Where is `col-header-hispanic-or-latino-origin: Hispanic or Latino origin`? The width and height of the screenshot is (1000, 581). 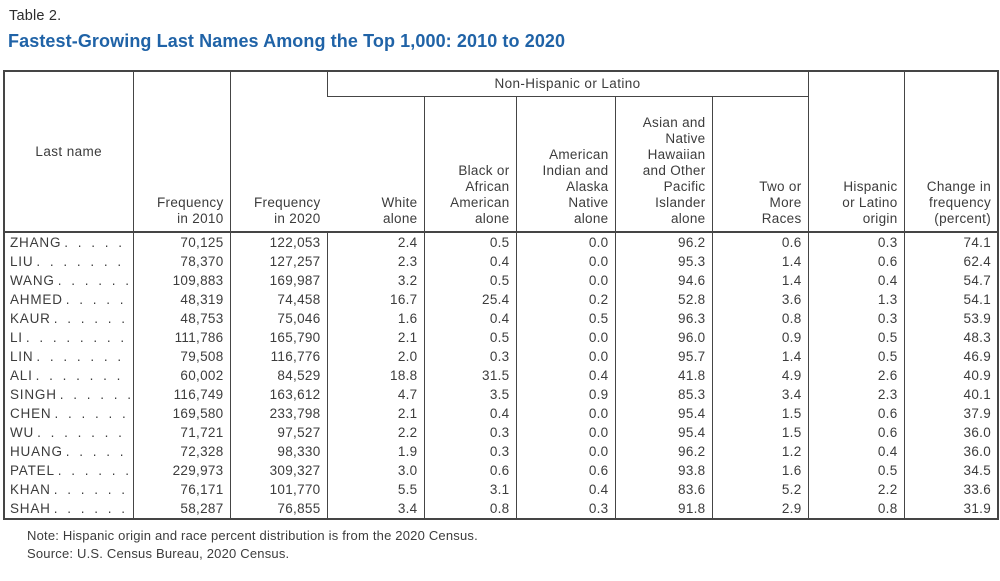 col-header-hispanic-or-latino-origin: Hispanic or Latino origin is located at coordinates (856, 152).